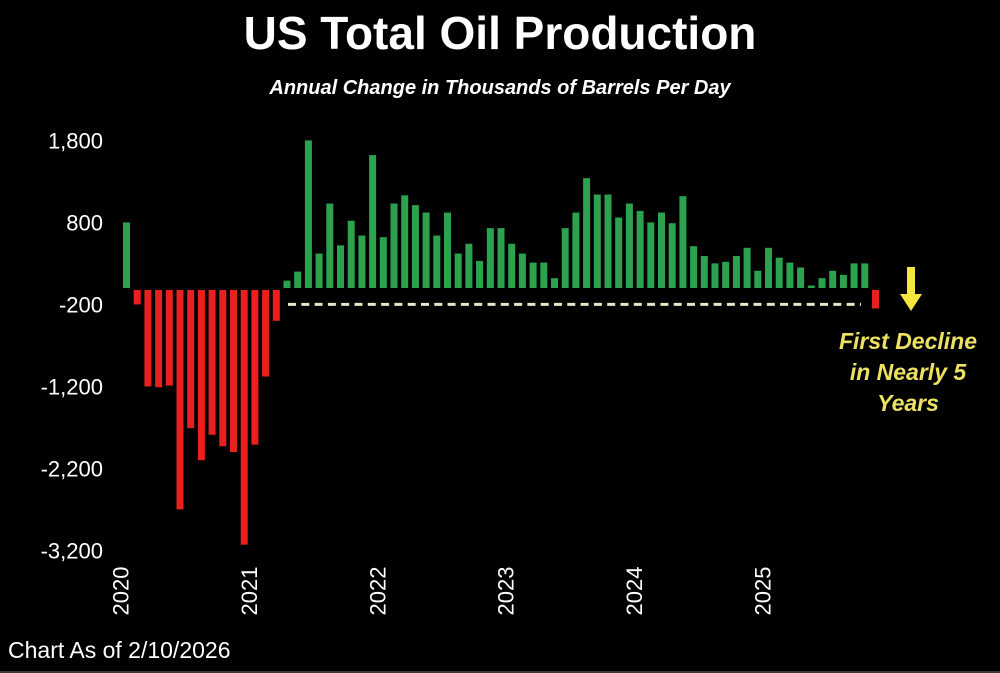 The image size is (1000, 673). What do you see at coordinates (506, 591) in the screenshot?
I see `x-axis-year-label: 2023` at bounding box center [506, 591].